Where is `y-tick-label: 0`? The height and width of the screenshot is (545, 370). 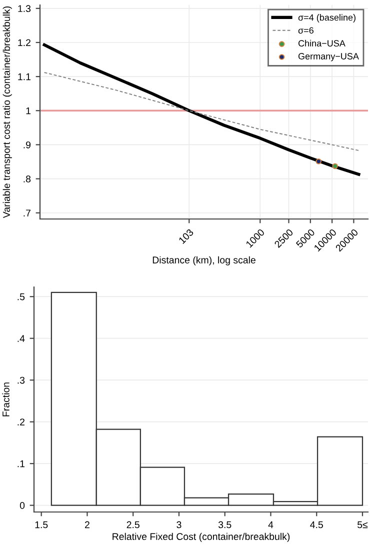
y-tick-label: 0 is located at coordinates (22, 505).